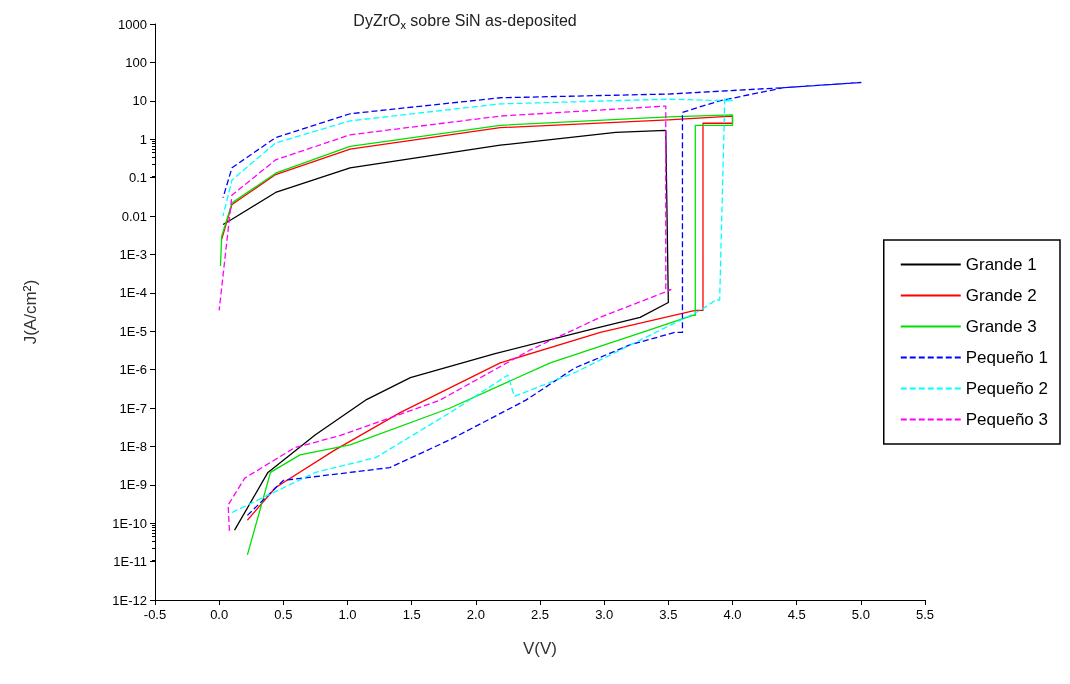 The width and height of the screenshot is (1070, 684). I want to click on y-tick-label: 1E-7, so click(133, 408).